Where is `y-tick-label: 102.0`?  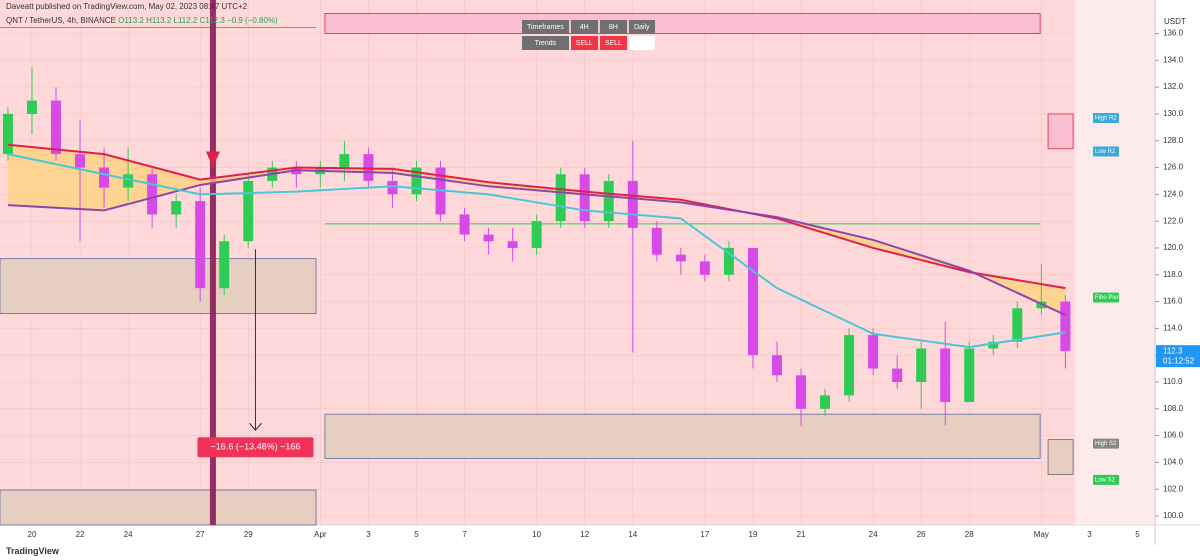
y-tick-label: 102.0 is located at coordinates (1173, 488).